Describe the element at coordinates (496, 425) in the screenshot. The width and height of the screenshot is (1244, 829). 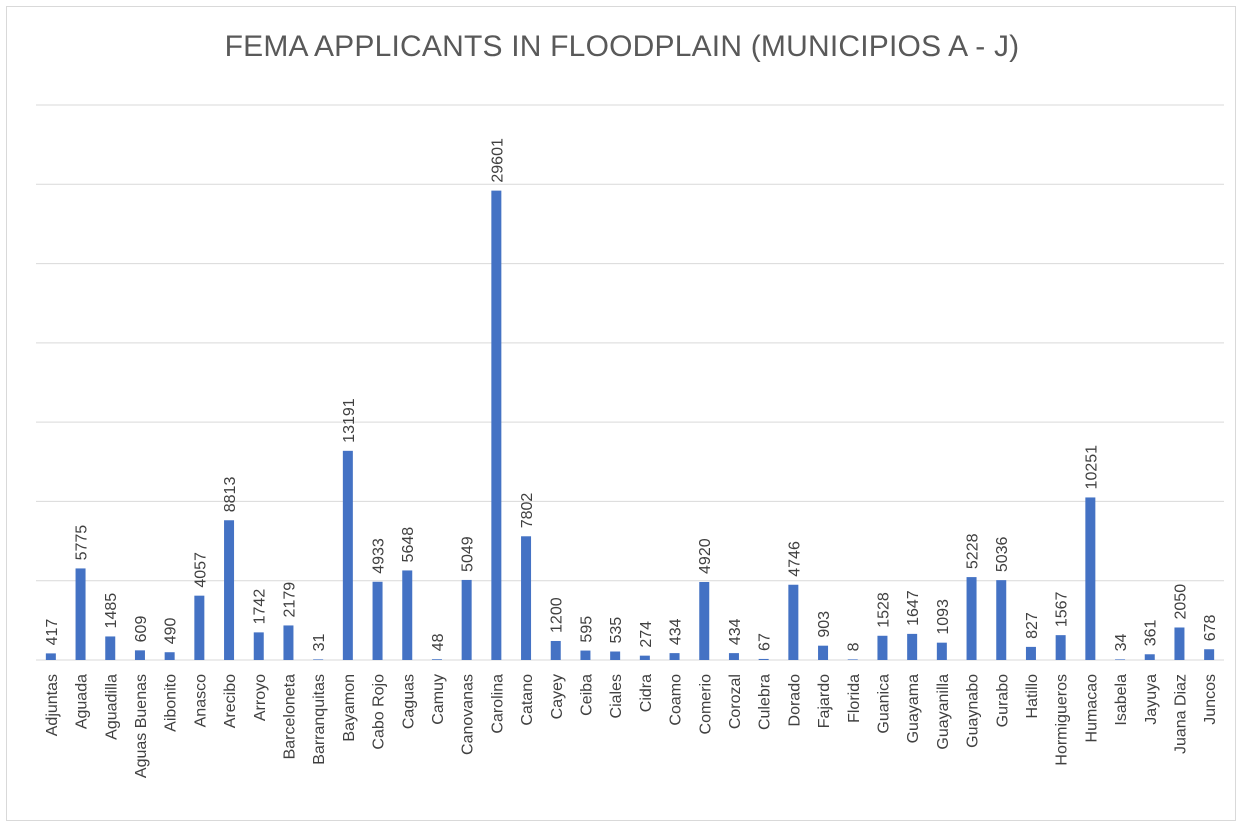
I see `bar-carolina` at that location.